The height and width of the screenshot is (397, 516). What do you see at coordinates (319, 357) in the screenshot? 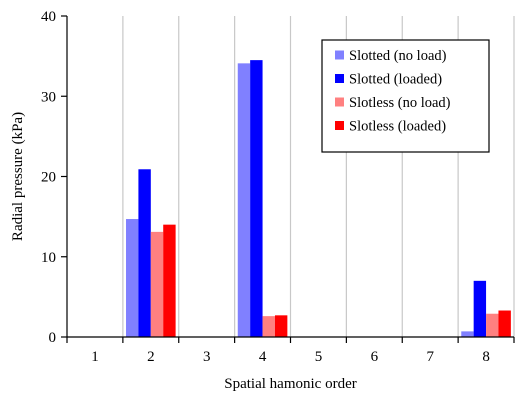
I see `x-tick-label: 5` at bounding box center [319, 357].